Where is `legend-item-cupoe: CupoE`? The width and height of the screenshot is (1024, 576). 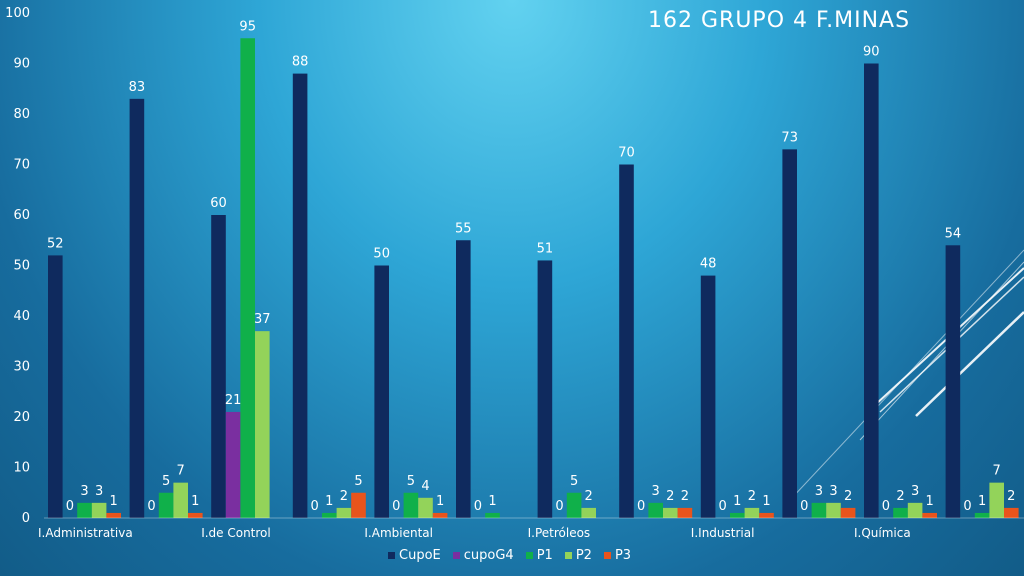 legend-item-cupoe: CupoE is located at coordinates (414, 555).